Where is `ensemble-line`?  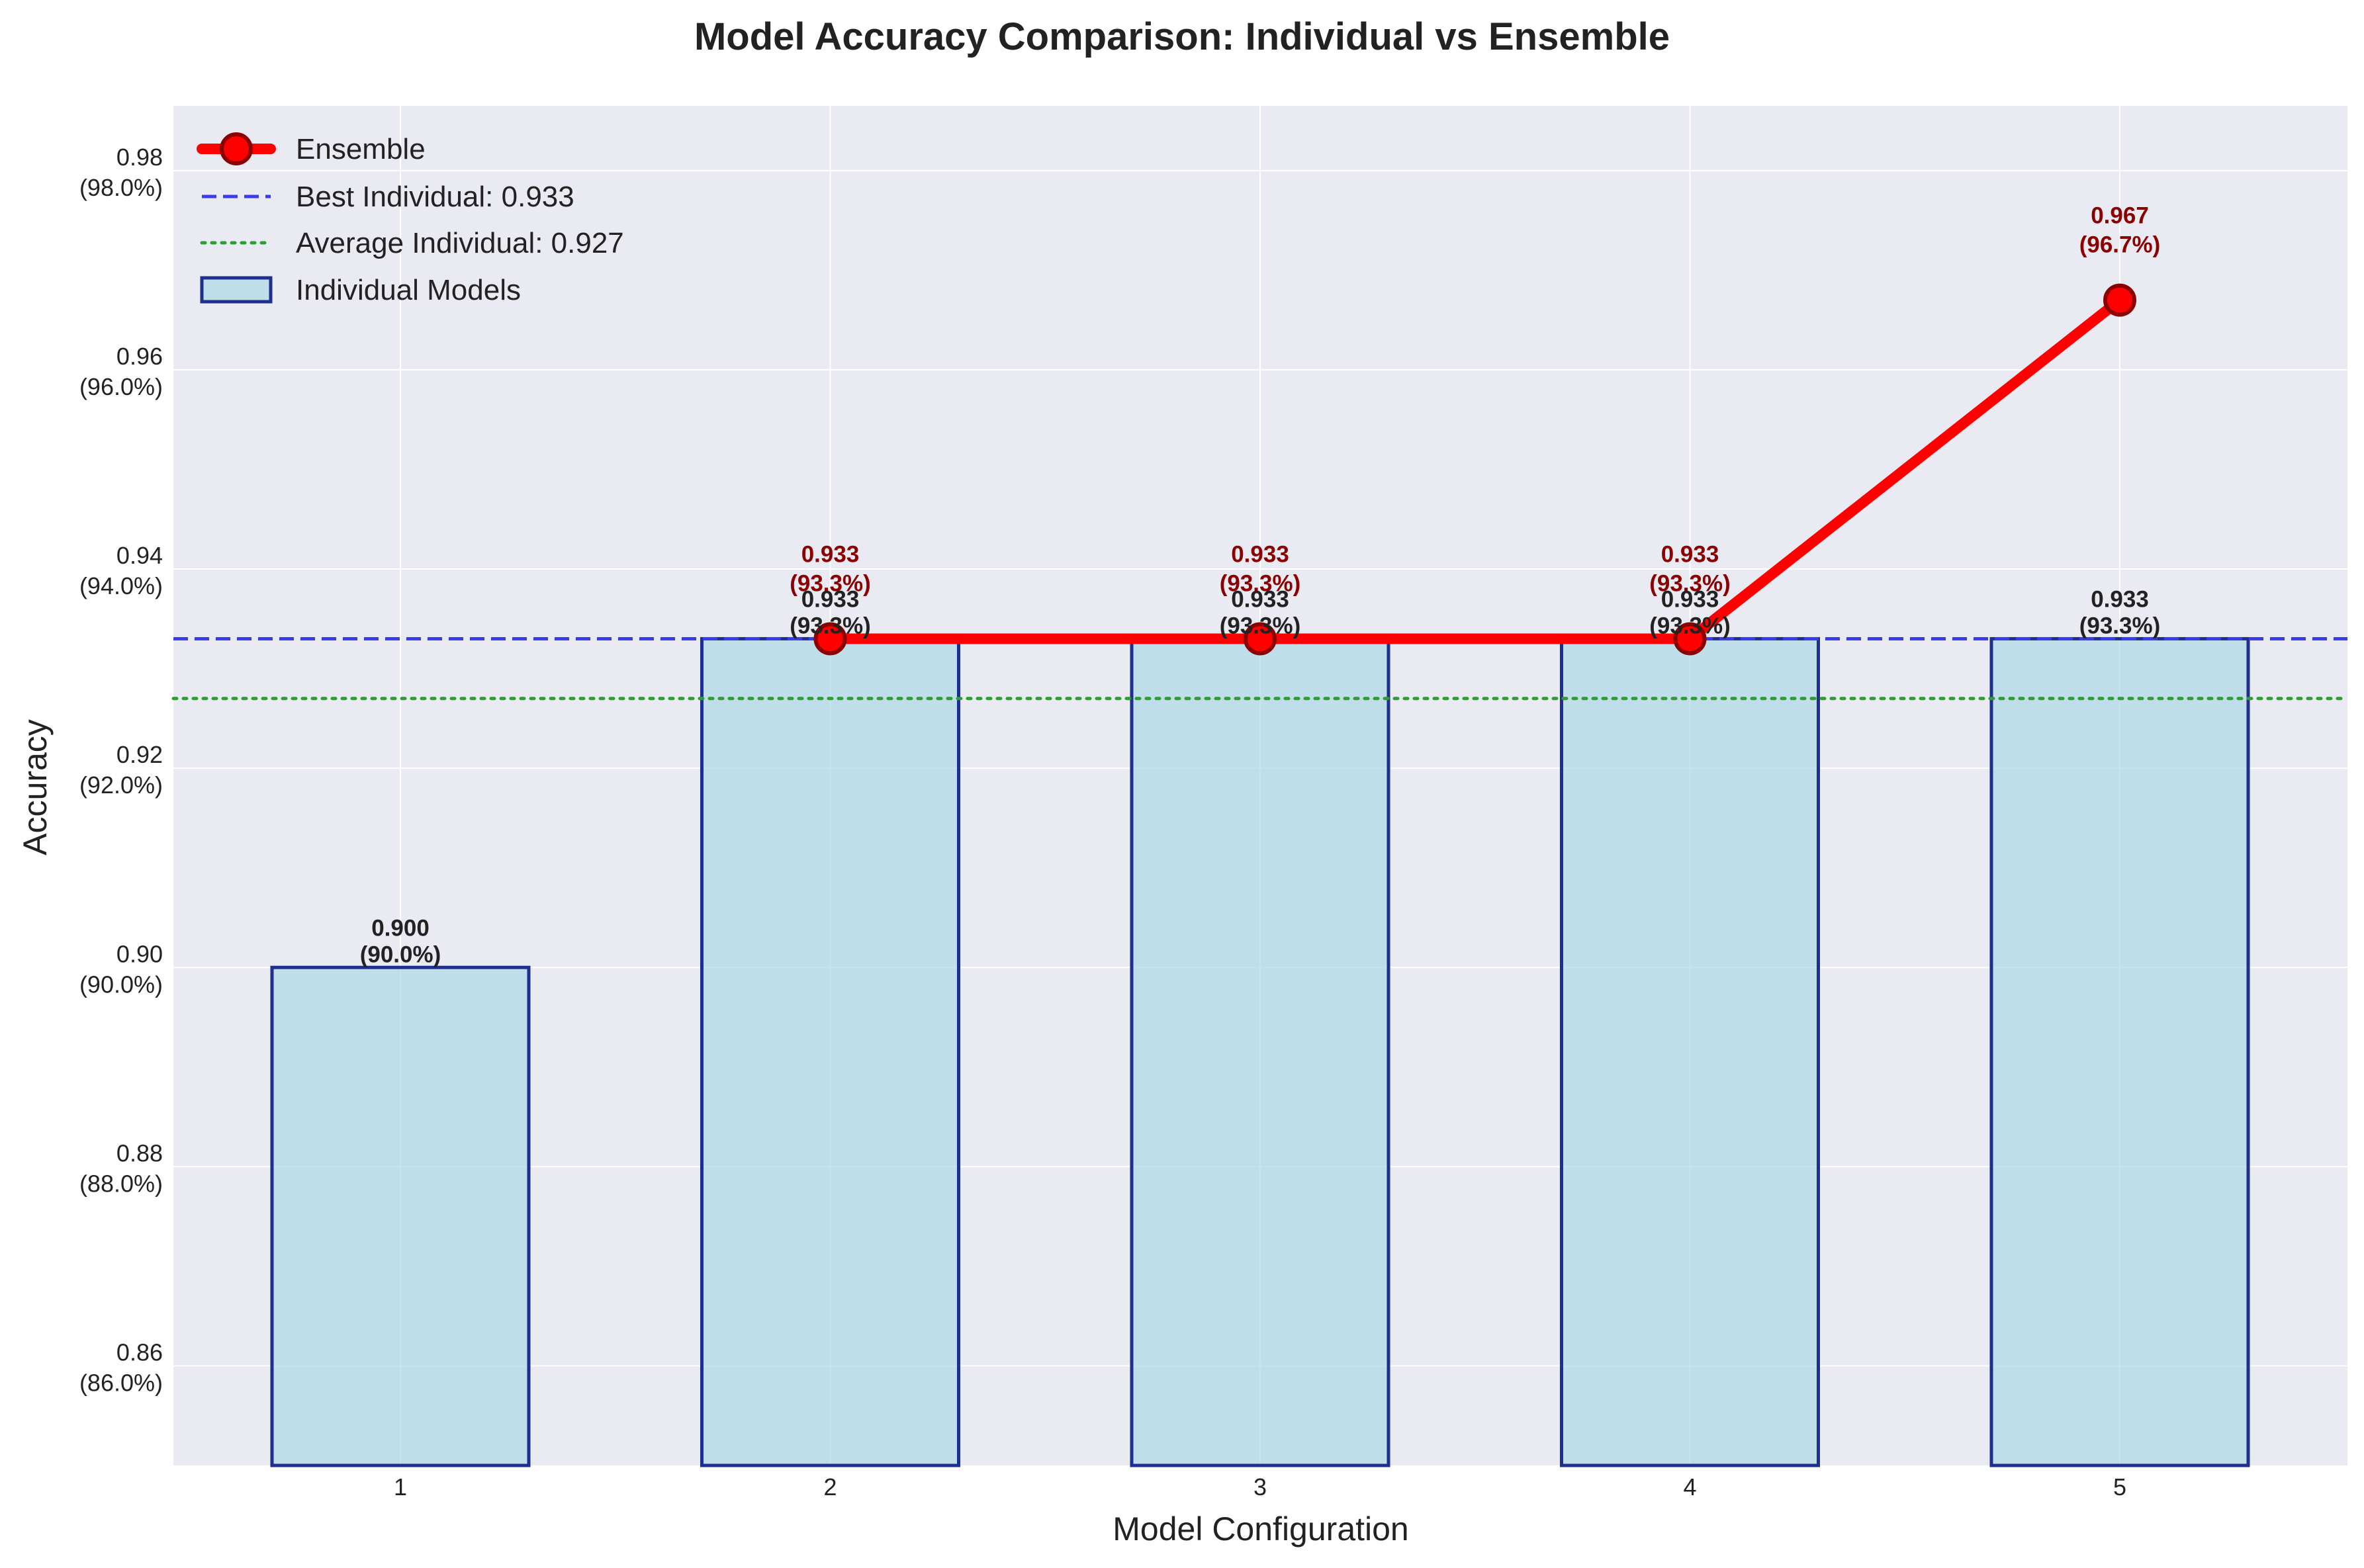
ensemble-line is located at coordinates (1474, 470).